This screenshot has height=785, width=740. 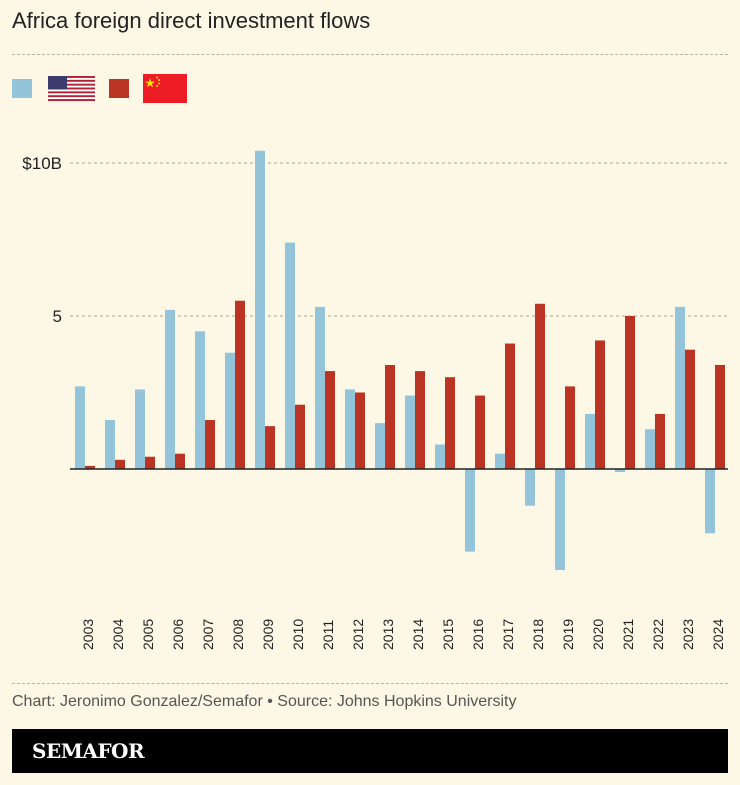 I want to click on bar-china-2010, so click(x=300, y=436).